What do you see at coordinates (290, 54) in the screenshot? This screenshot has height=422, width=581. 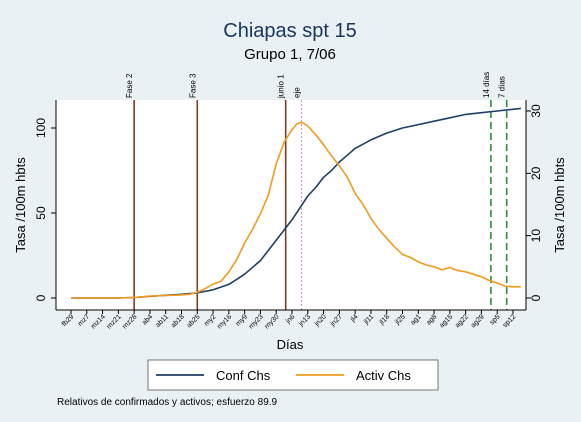 I see `chart-subtitle: Grupo 1, 7/06` at bounding box center [290, 54].